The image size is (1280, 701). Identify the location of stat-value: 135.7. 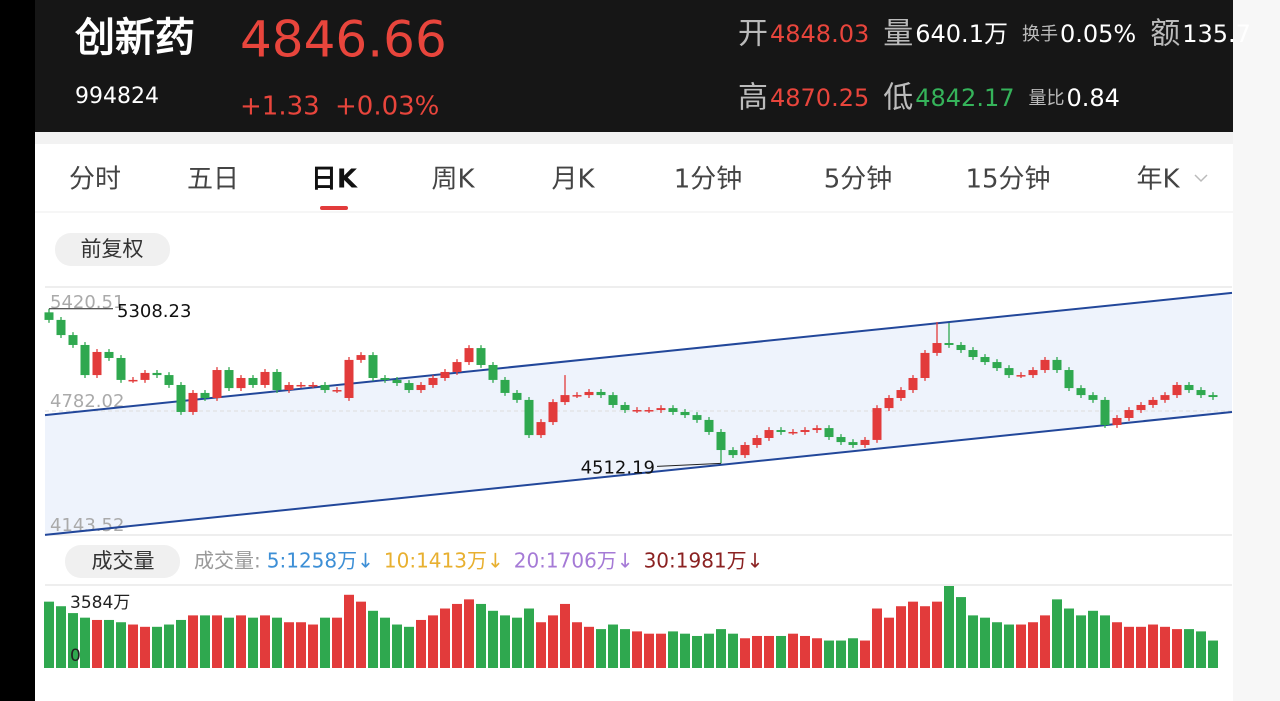
(1216, 34).